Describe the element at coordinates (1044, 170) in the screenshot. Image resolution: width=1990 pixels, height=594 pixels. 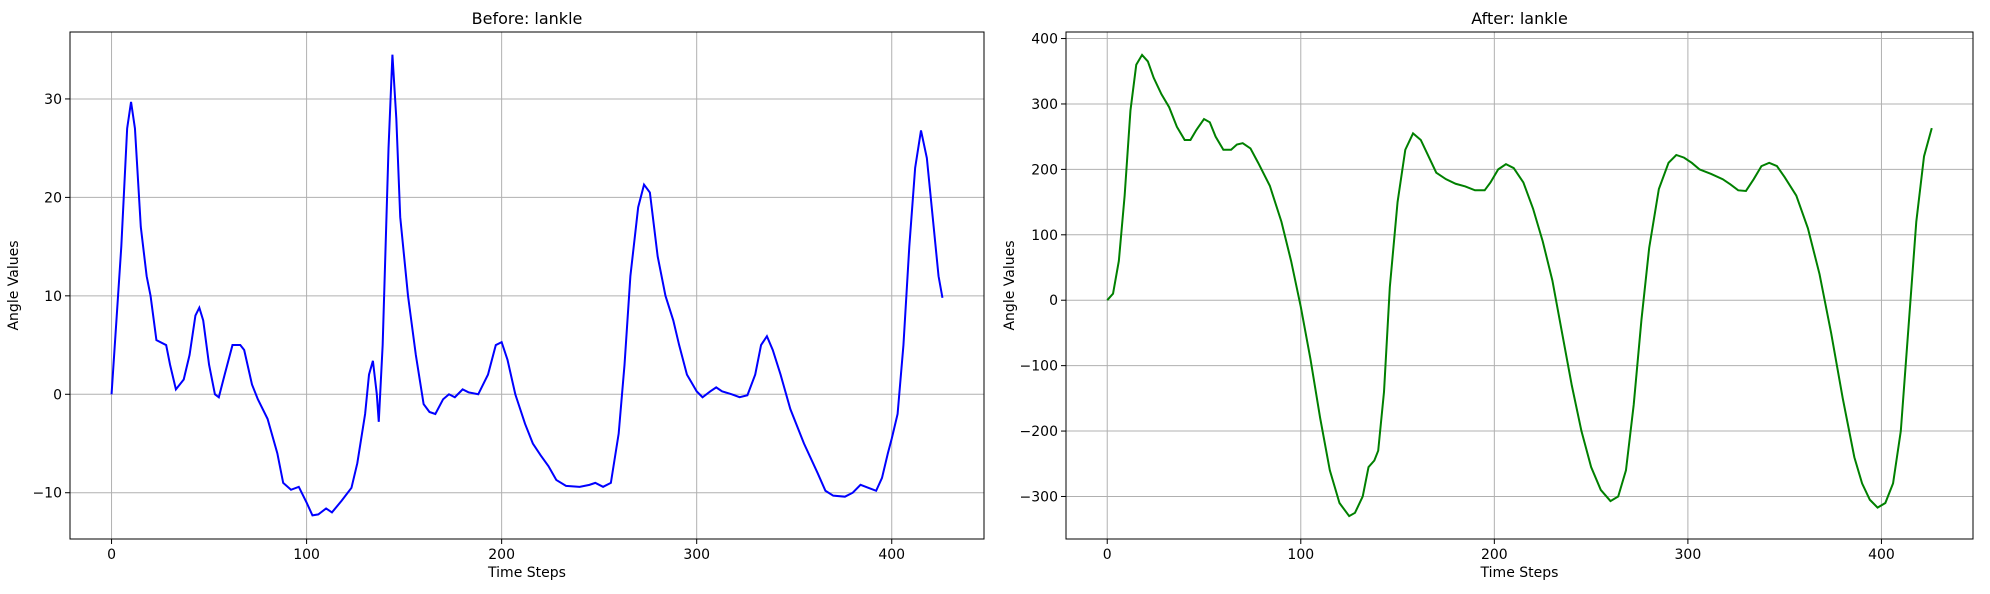
I see `y-tick-label: 200` at that location.